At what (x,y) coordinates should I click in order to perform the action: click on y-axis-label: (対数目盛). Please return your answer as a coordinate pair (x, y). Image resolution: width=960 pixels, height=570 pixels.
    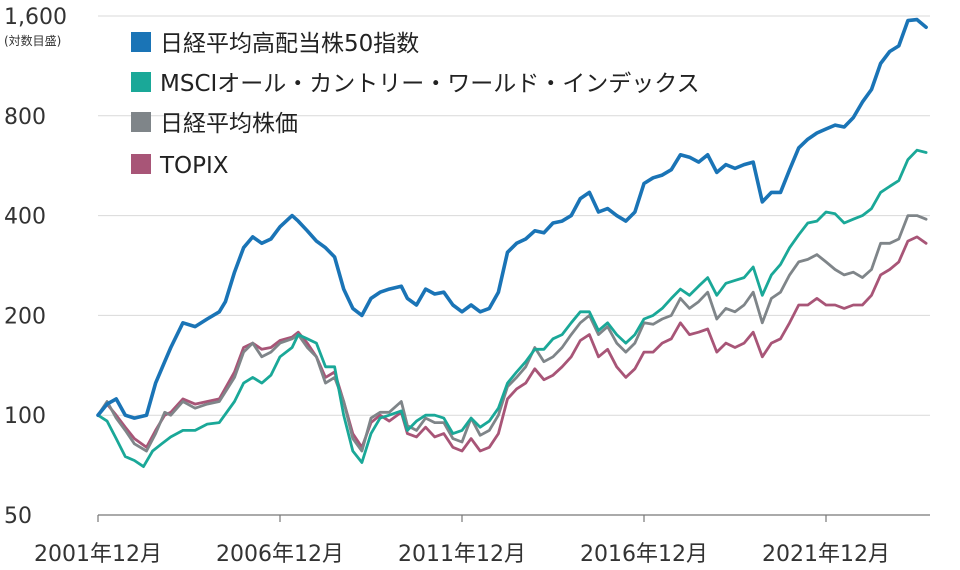
    Looking at the image, I should click on (32, 40).